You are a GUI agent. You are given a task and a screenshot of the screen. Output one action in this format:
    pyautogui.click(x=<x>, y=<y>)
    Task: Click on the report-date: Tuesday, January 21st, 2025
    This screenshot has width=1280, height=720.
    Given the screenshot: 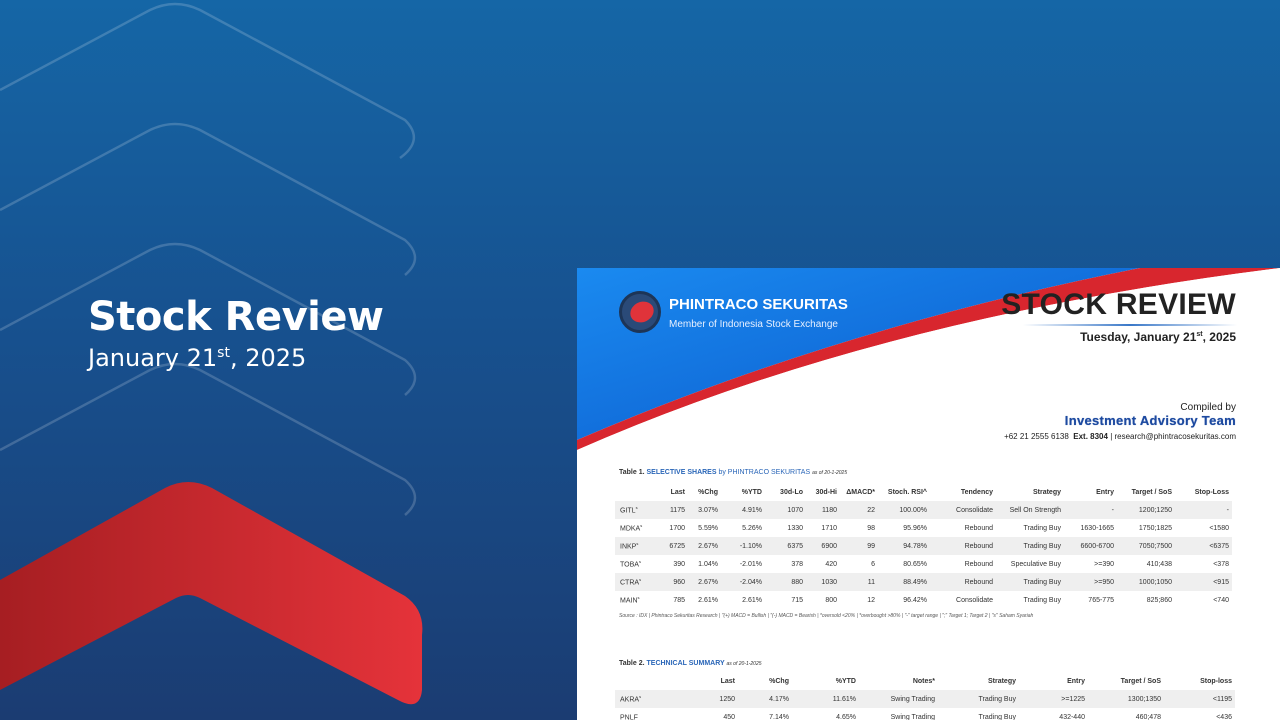 What is the action you would take?
    pyautogui.click(x=1158, y=337)
    